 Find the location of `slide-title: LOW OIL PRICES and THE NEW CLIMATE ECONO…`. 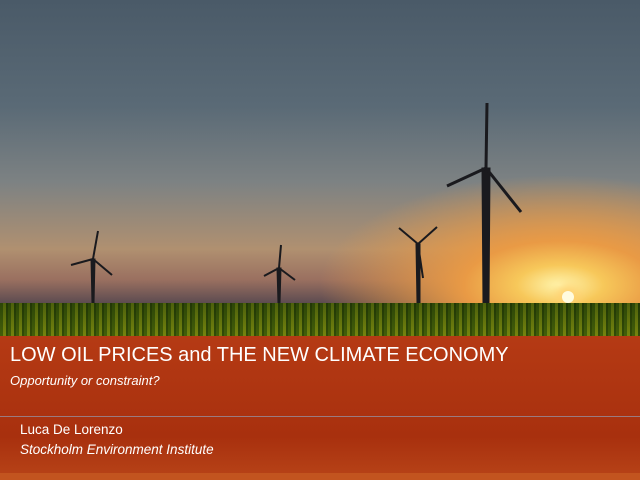

slide-title: LOW OIL PRICES and THE NEW CLIMATE ECONO… is located at coordinates (259, 355).